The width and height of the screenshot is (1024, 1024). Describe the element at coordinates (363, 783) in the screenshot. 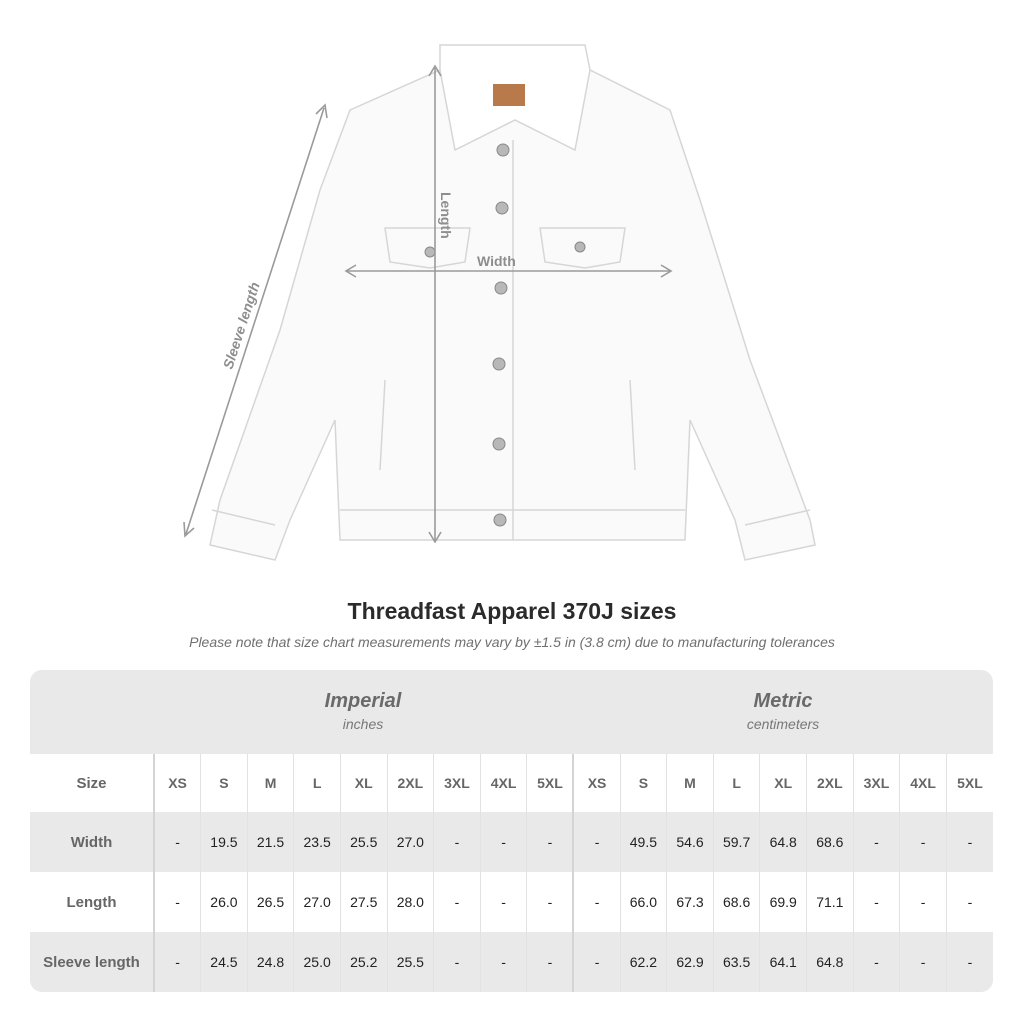

I see `imperial-size-header: XL` at that location.